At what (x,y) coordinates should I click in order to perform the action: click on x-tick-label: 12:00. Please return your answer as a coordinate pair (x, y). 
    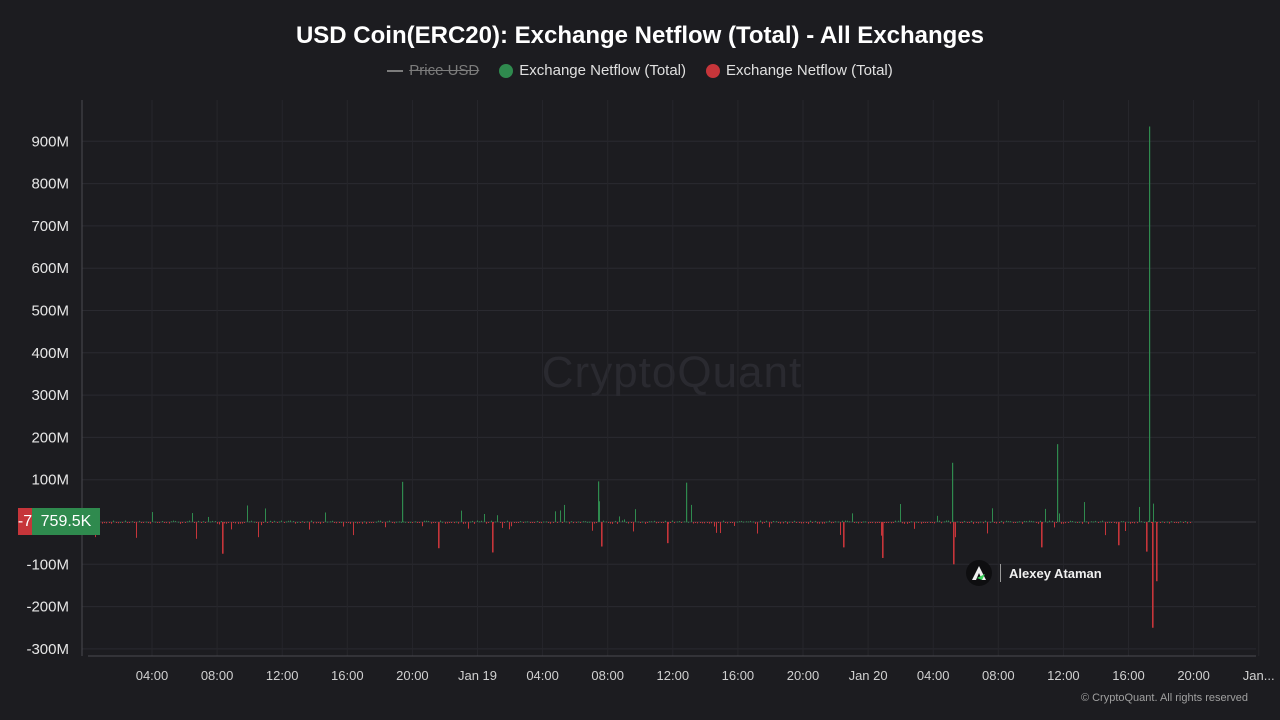
    Looking at the image, I should click on (673, 675).